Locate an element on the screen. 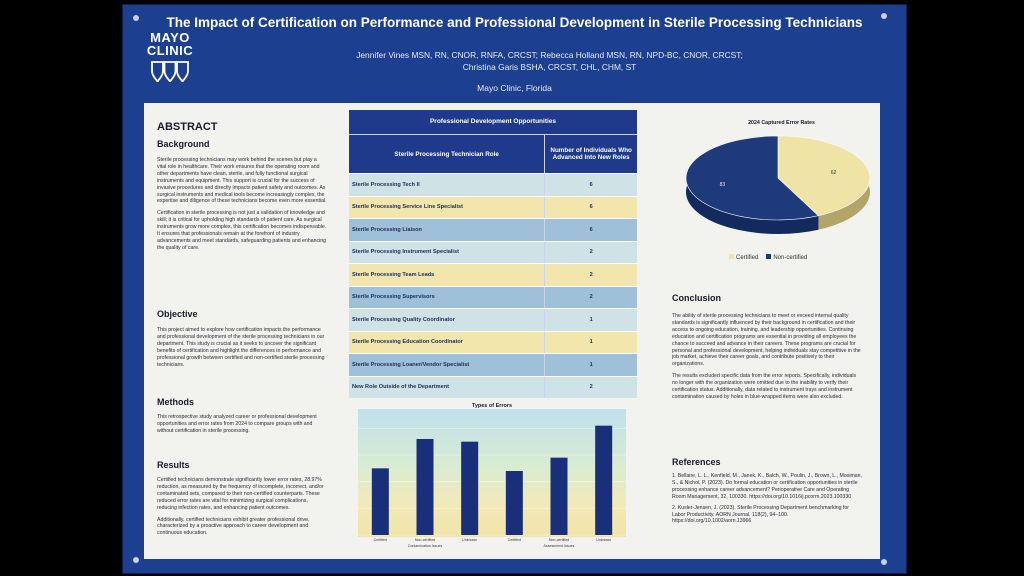  role-cell: Sterile Processing Team Leads is located at coordinates (393, 274).